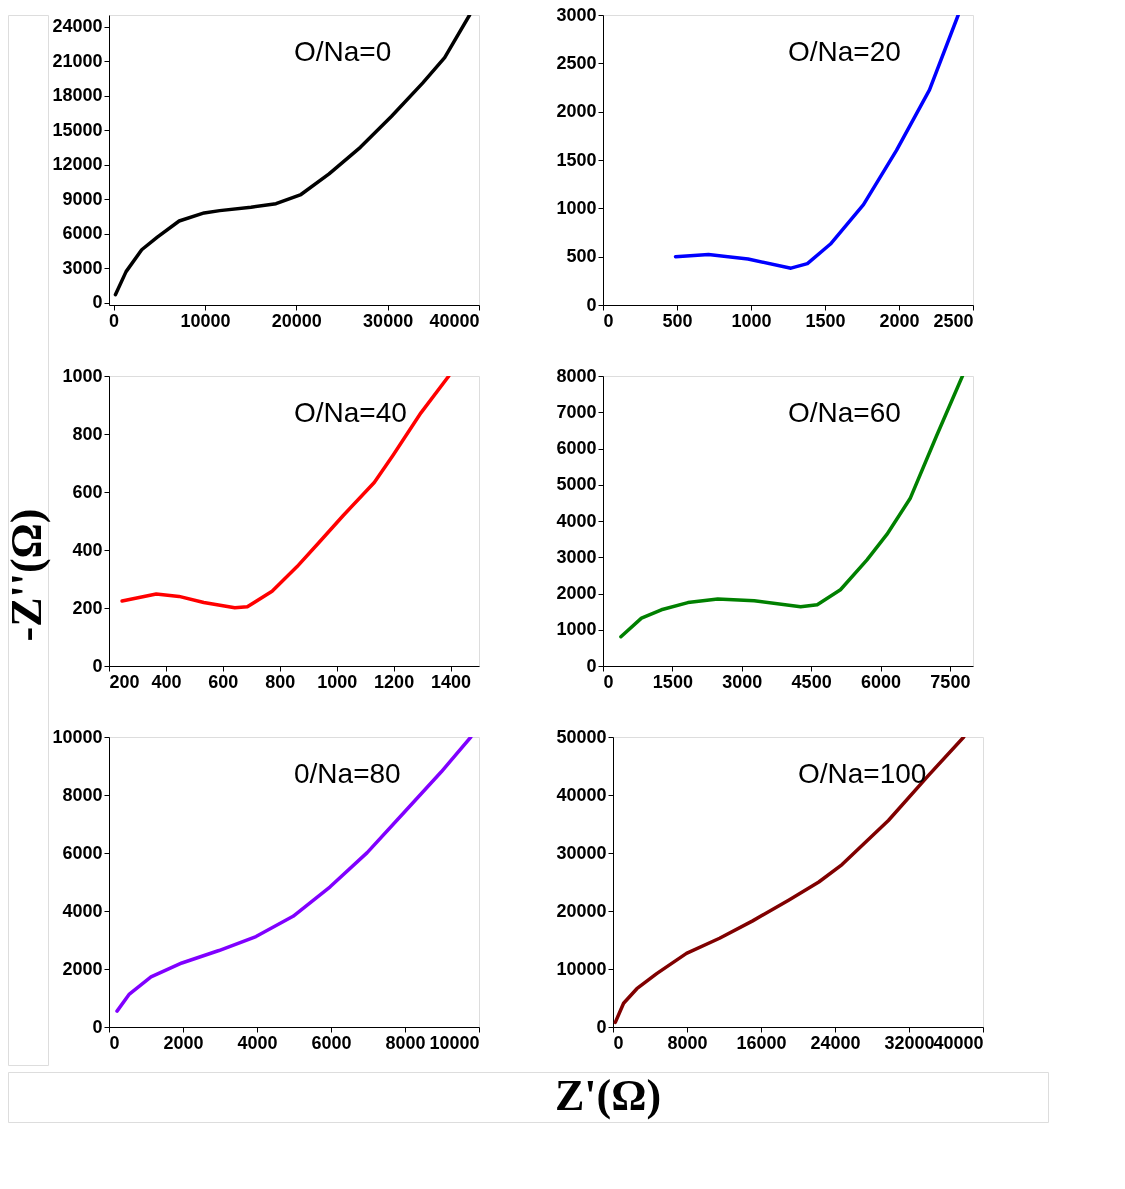  What do you see at coordinates (576, 62) in the screenshot?
I see `y-tick-label: 2500` at bounding box center [576, 62].